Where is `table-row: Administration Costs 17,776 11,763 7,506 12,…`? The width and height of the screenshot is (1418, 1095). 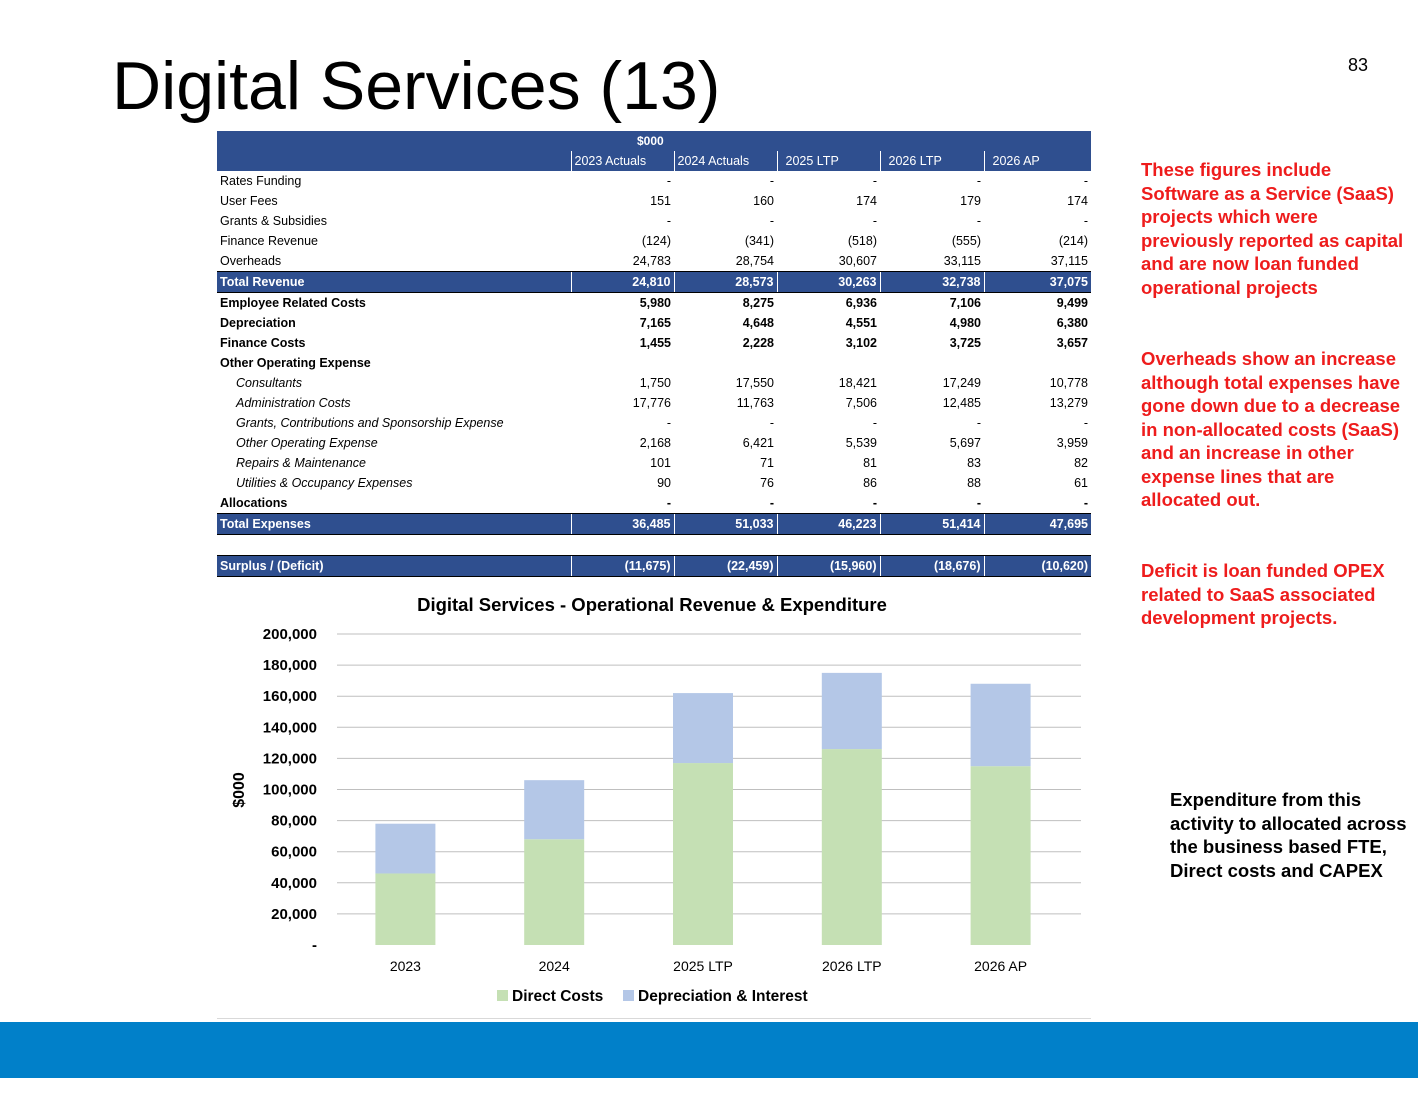 table-row: Administration Costs 17,776 11,763 7,506 12,… is located at coordinates (654, 403).